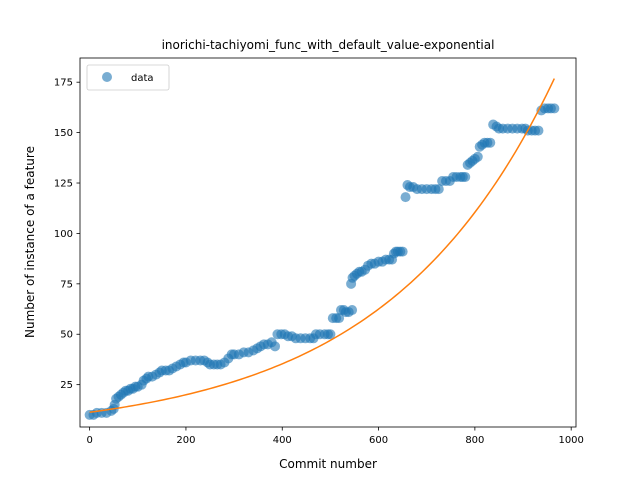 This screenshot has height=480, width=640. Describe the element at coordinates (378, 440) in the screenshot. I see `x-tick-label: 600` at that location.